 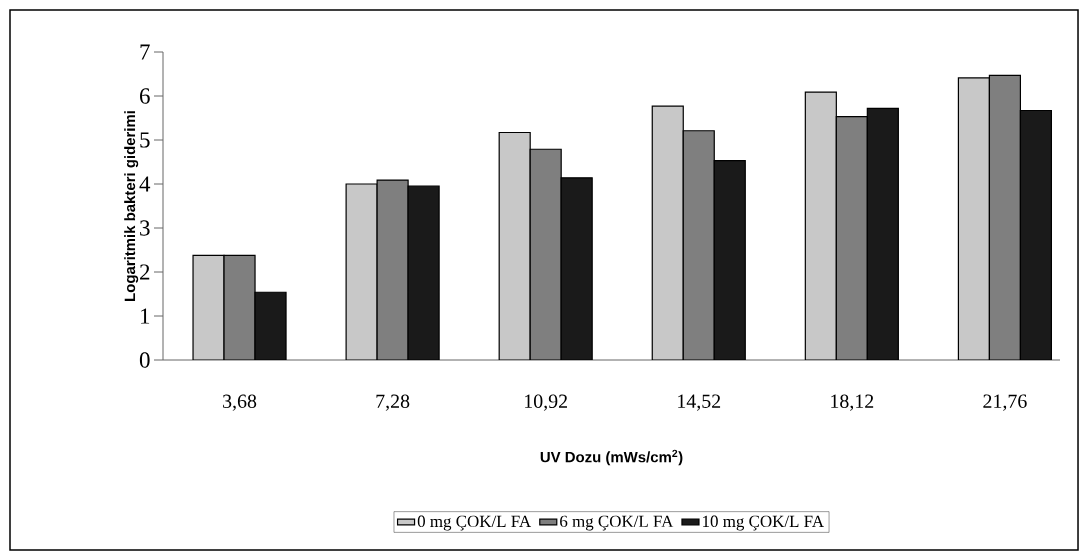 I want to click on x-tick-label: 3,68, so click(x=240, y=402).